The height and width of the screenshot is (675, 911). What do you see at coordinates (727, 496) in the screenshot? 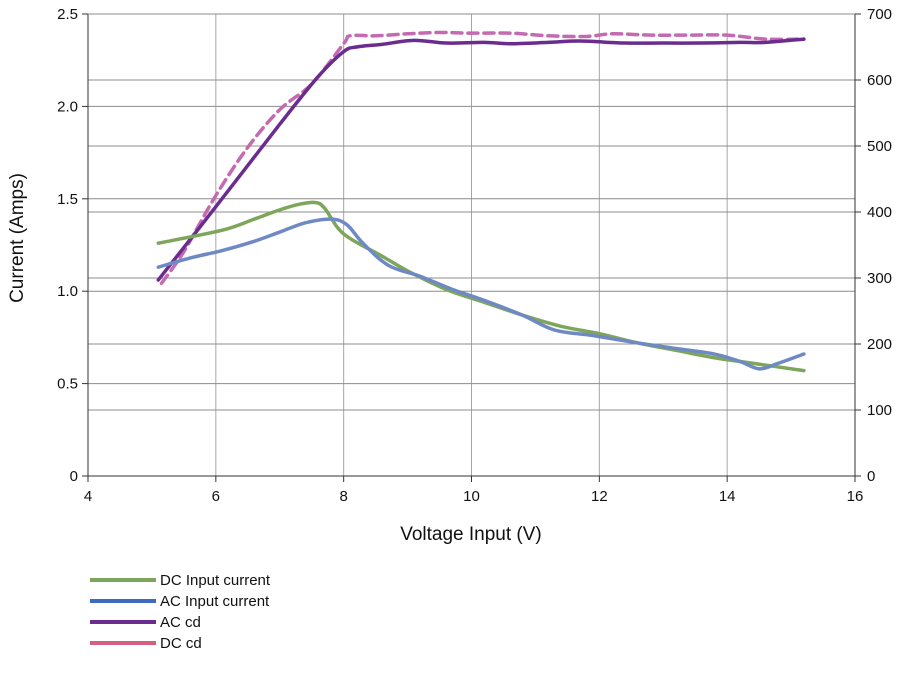
I see `x-tick-label: 14` at bounding box center [727, 496].